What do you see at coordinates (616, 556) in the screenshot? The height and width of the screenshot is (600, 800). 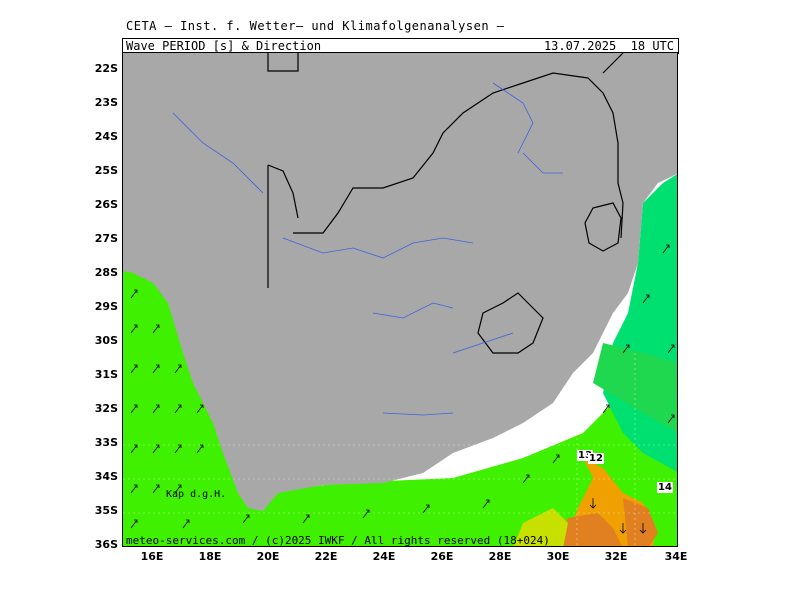 I see `lon-label: 32E` at bounding box center [616, 556].